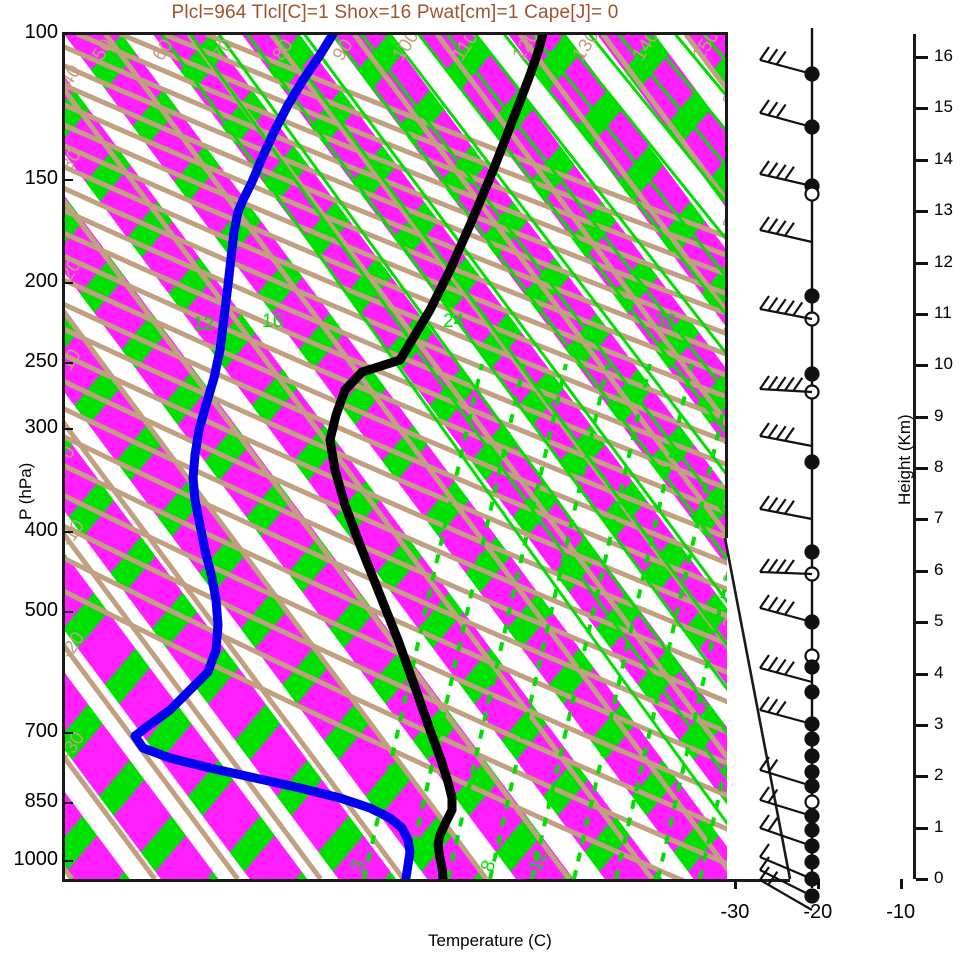  What do you see at coordinates (939, 569) in the screenshot?
I see `height-tick-label: 6` at bounding box center [939, 569].